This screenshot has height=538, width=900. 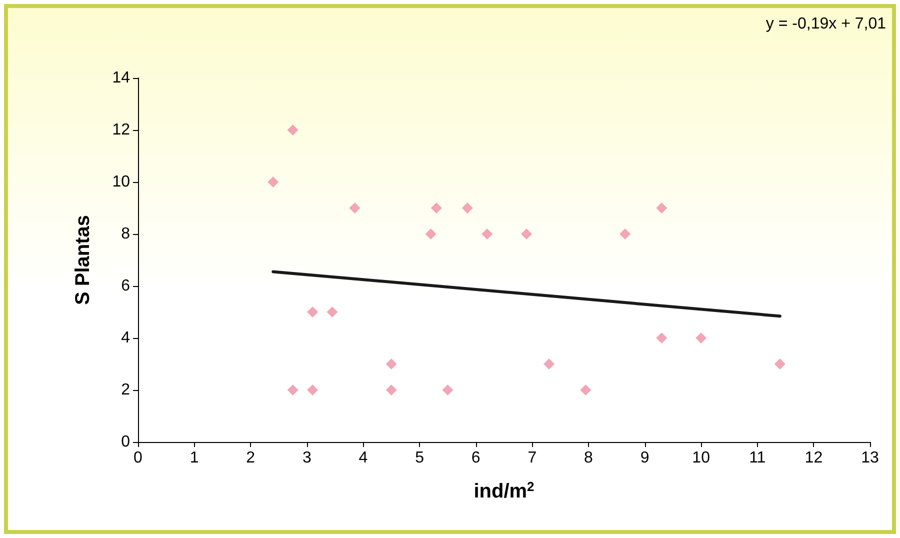 I want to click on x-tick-label: 6, so click(x=475, y=458).